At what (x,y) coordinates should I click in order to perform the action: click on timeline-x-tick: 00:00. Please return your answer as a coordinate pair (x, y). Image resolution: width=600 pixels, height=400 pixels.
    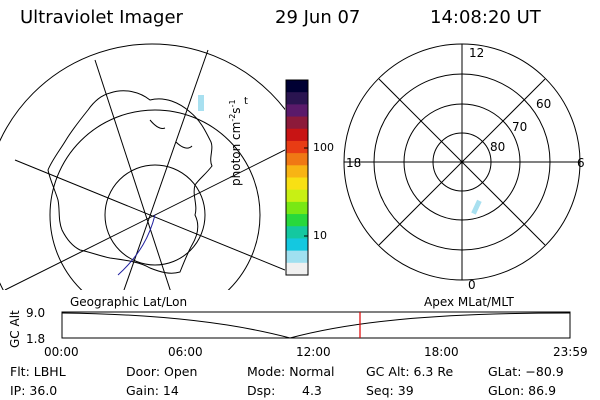
    Looking at the image, I should click on (61, 352).